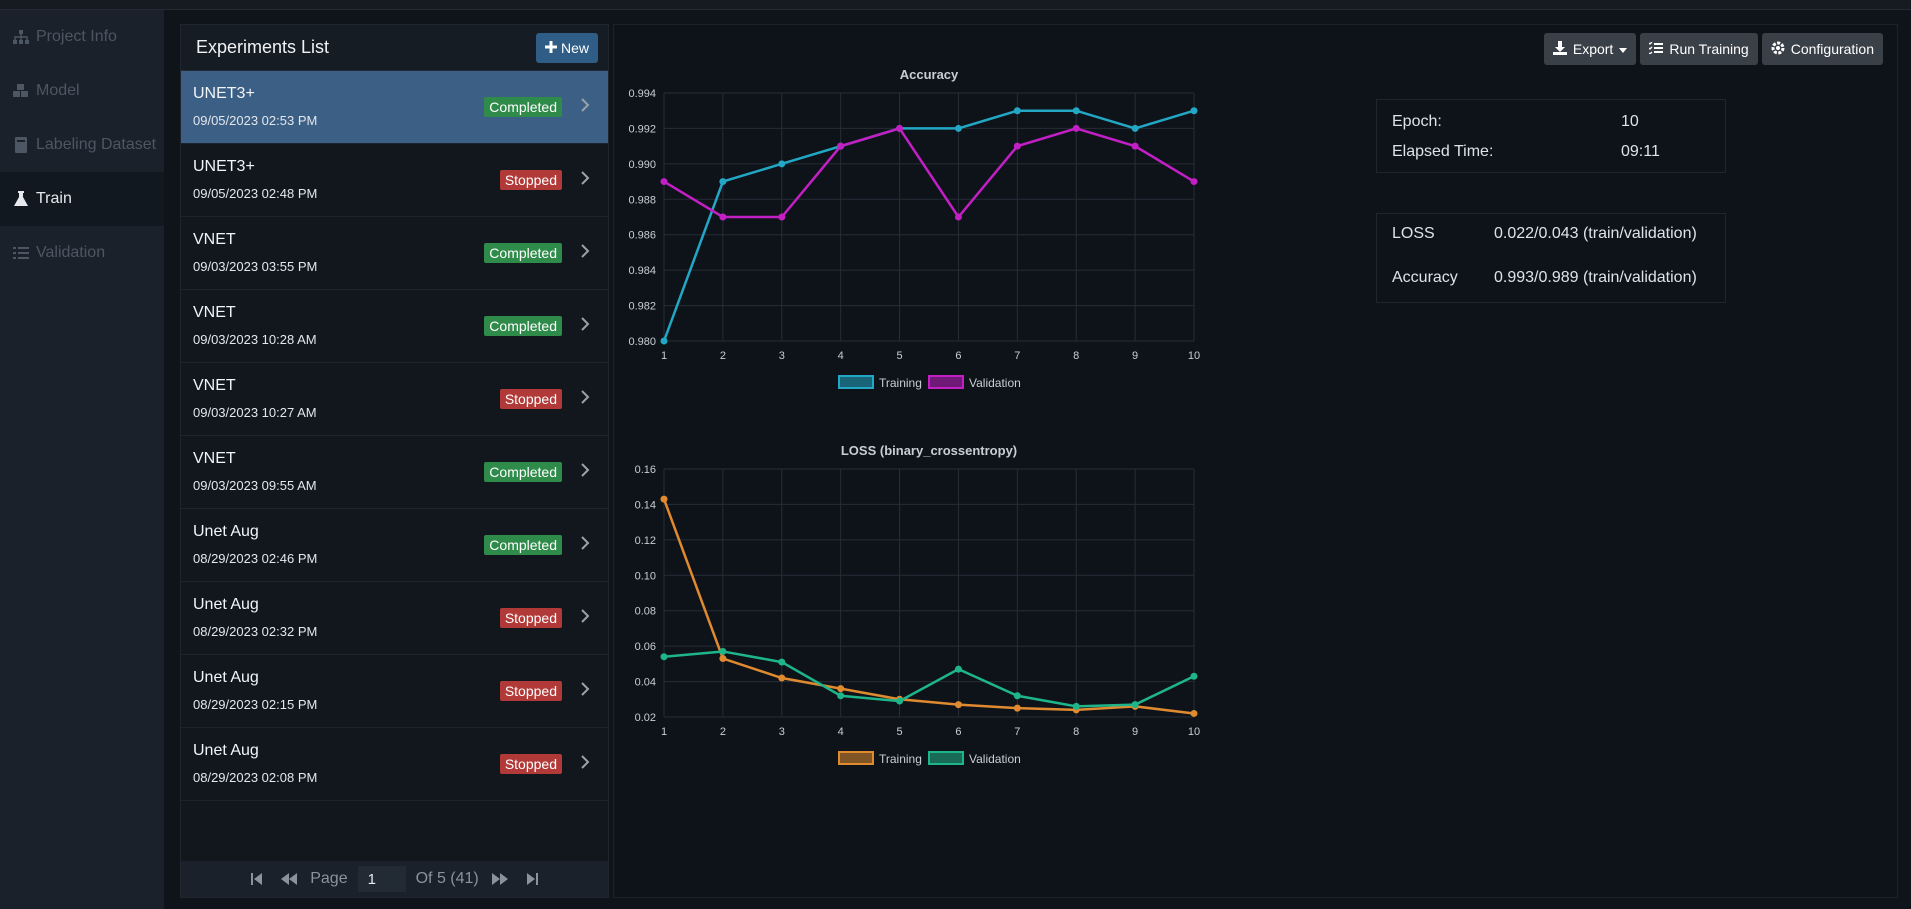 The width and height of the screenshot is (1911, 909). I want to click on experiment-date: 09/03/2023 09:55 AM, so click(255, 485).